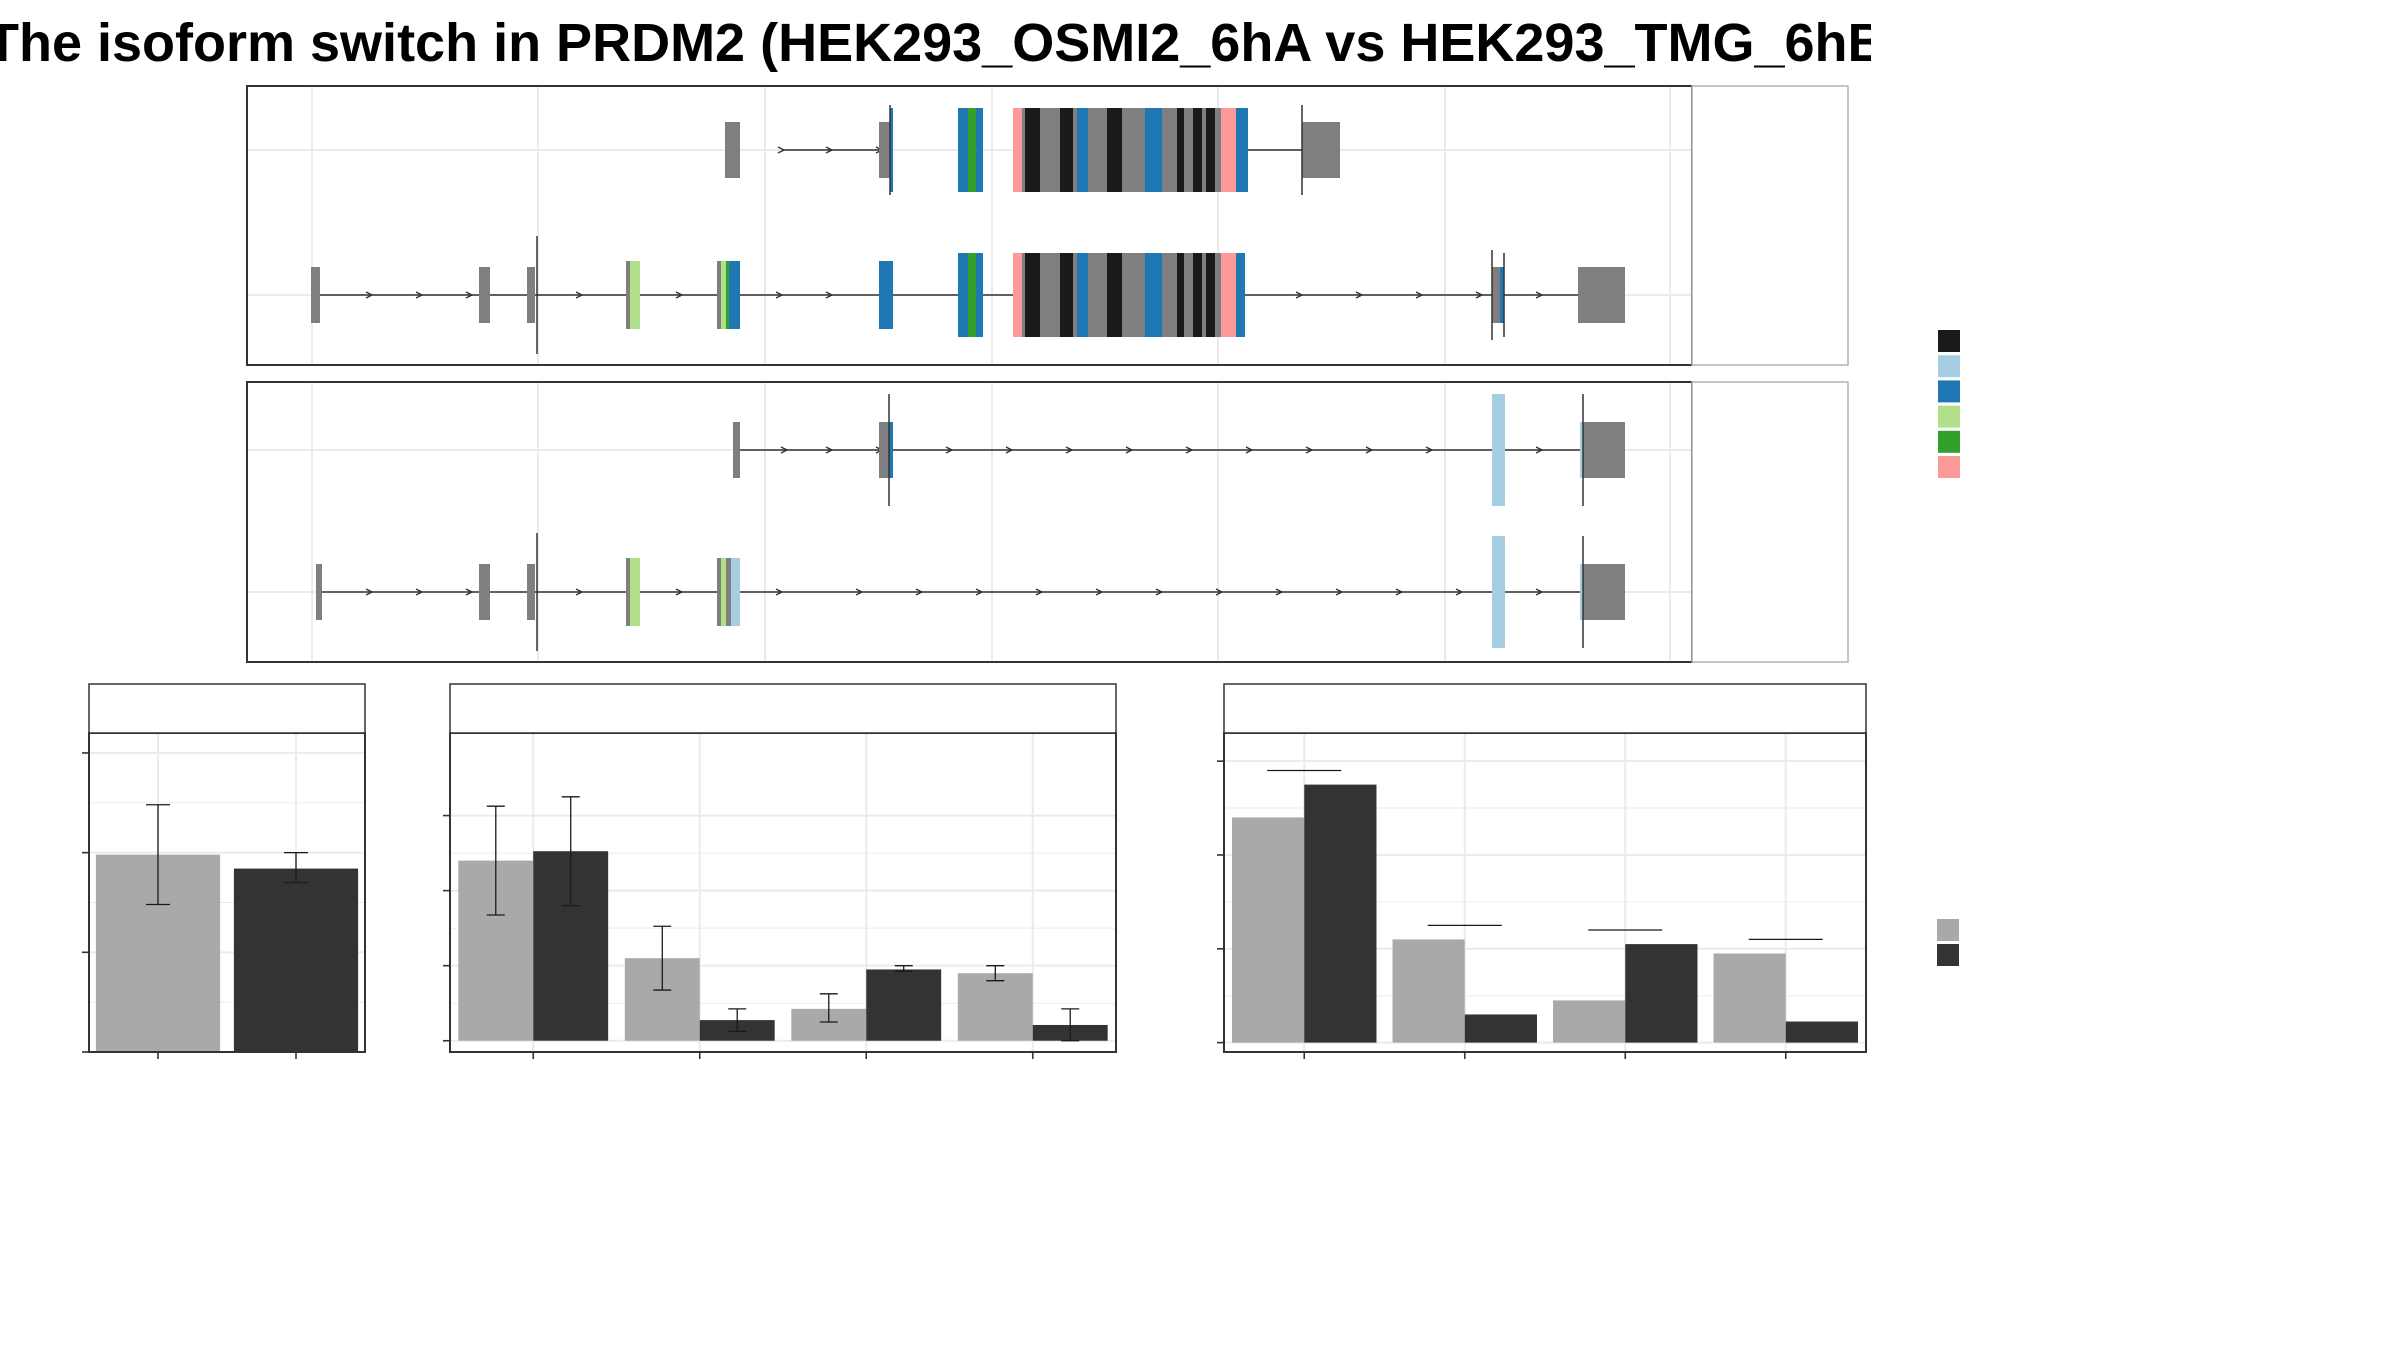 Image resolution: width=2400 pixels, height=1350 pixels. What do you see at coordinates (780, 871) in the screenshot?
I see `isoform-expression-panel` at bounding box center [780, 871].